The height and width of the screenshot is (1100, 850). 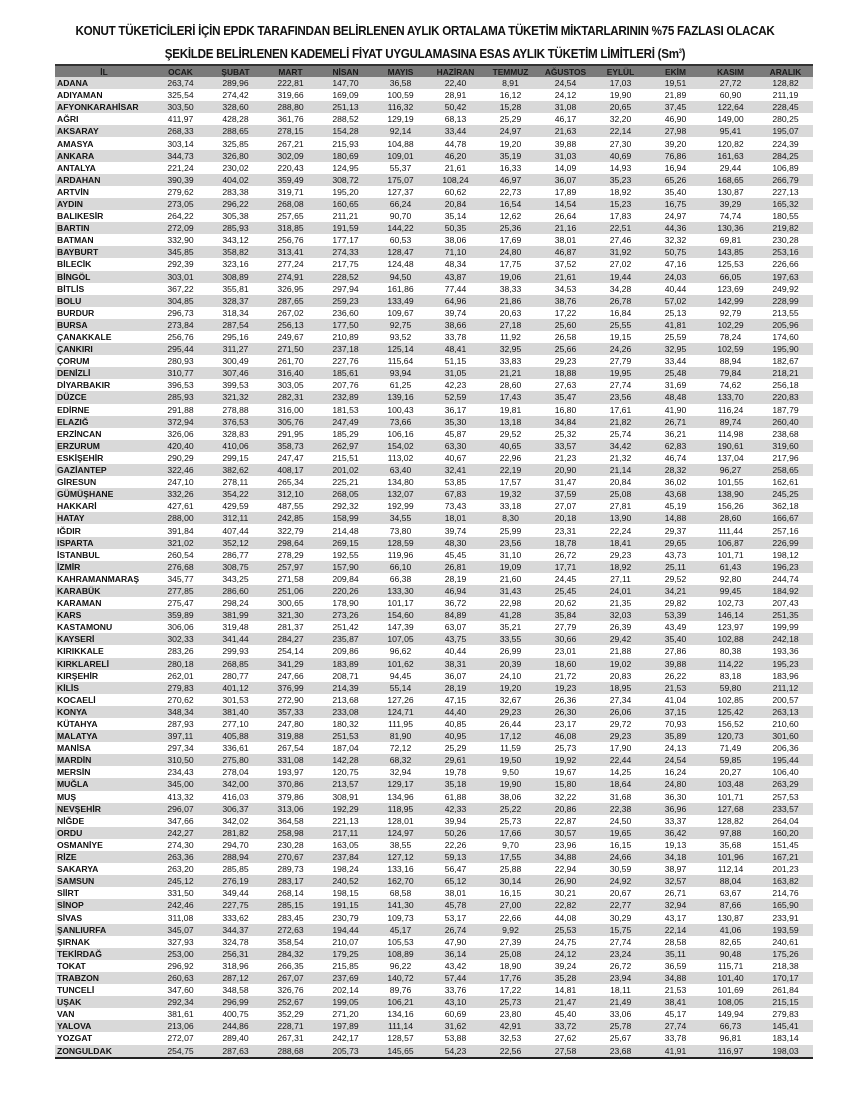 I want to click on monthly-limit-cell: 345,07, so click(x=180, y=929).